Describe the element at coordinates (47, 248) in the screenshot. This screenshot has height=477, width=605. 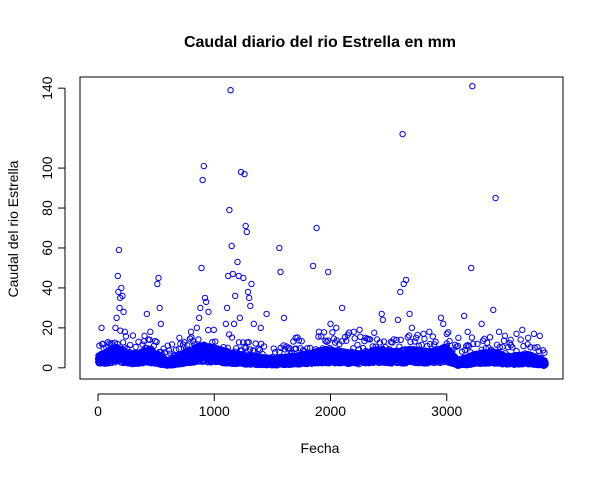
I see `y-tick-label: 60` at that location.